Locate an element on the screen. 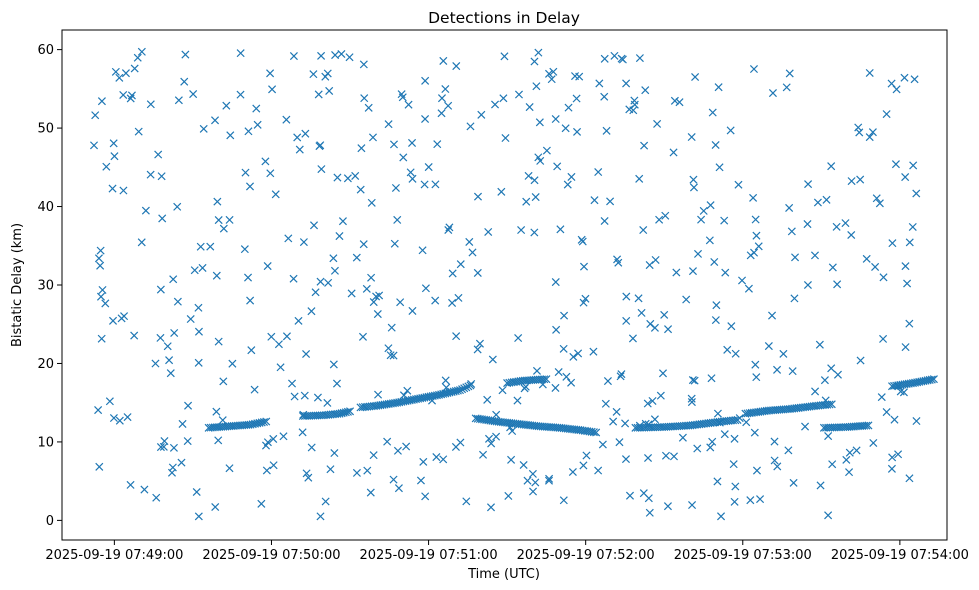 The height and width of the screenshot is (590, 979). x-tick-label: 2025-09-19 07:53:00 is located at coordinates (743, 555).